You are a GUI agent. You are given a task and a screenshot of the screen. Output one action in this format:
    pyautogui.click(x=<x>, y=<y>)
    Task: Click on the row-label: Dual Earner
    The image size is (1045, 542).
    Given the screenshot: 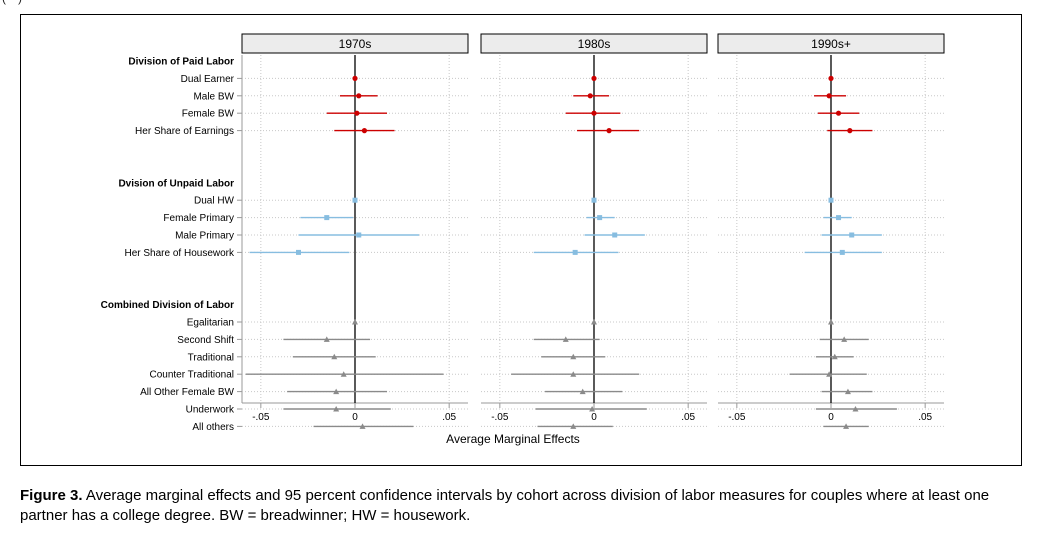 What is the action you would take?
    pyautogui.click(x=208, y=79)
    